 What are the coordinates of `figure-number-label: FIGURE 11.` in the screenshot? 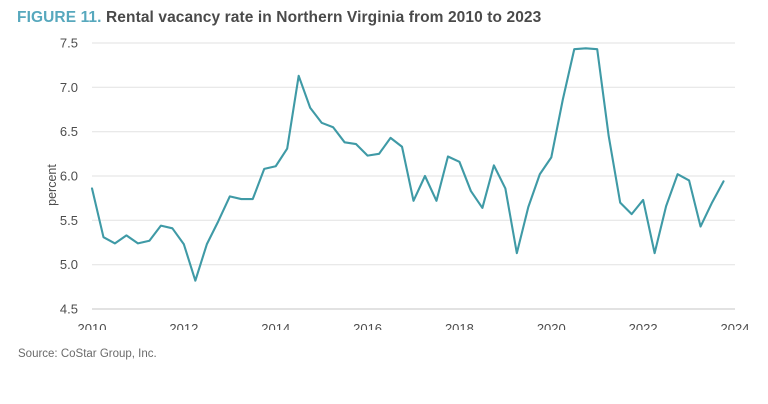 It's located at (59, 17).